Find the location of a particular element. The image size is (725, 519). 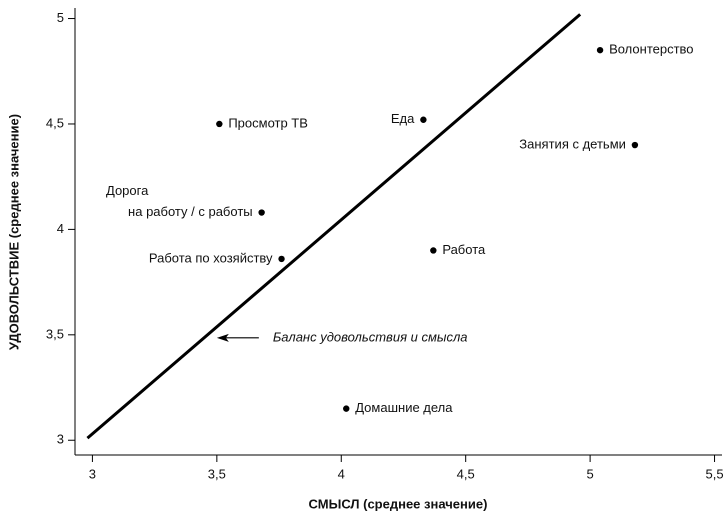

x-tick-label: 4,5 is located at coordinates (466, 473).